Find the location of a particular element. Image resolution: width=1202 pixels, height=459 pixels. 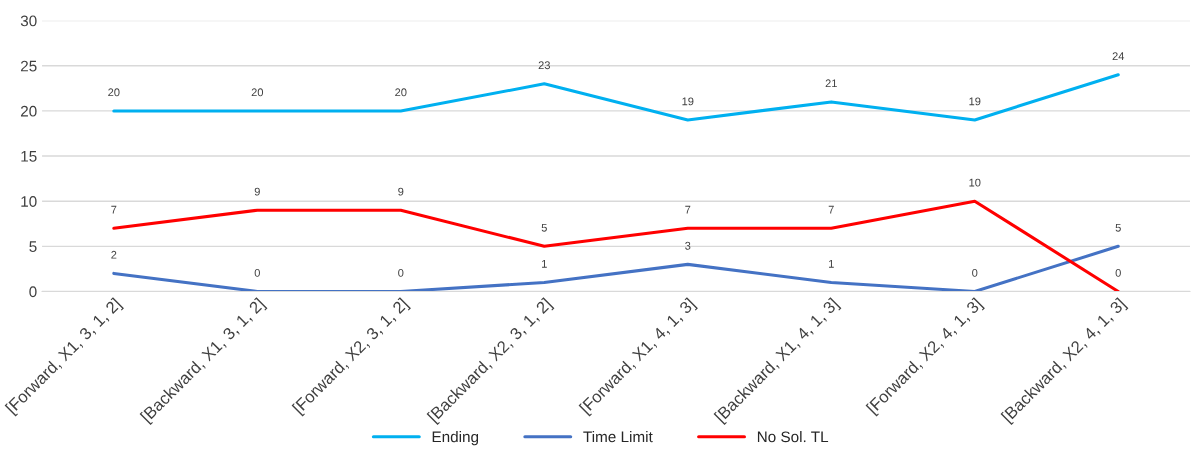

data-label: 2 is located at coordinates (114, 254).